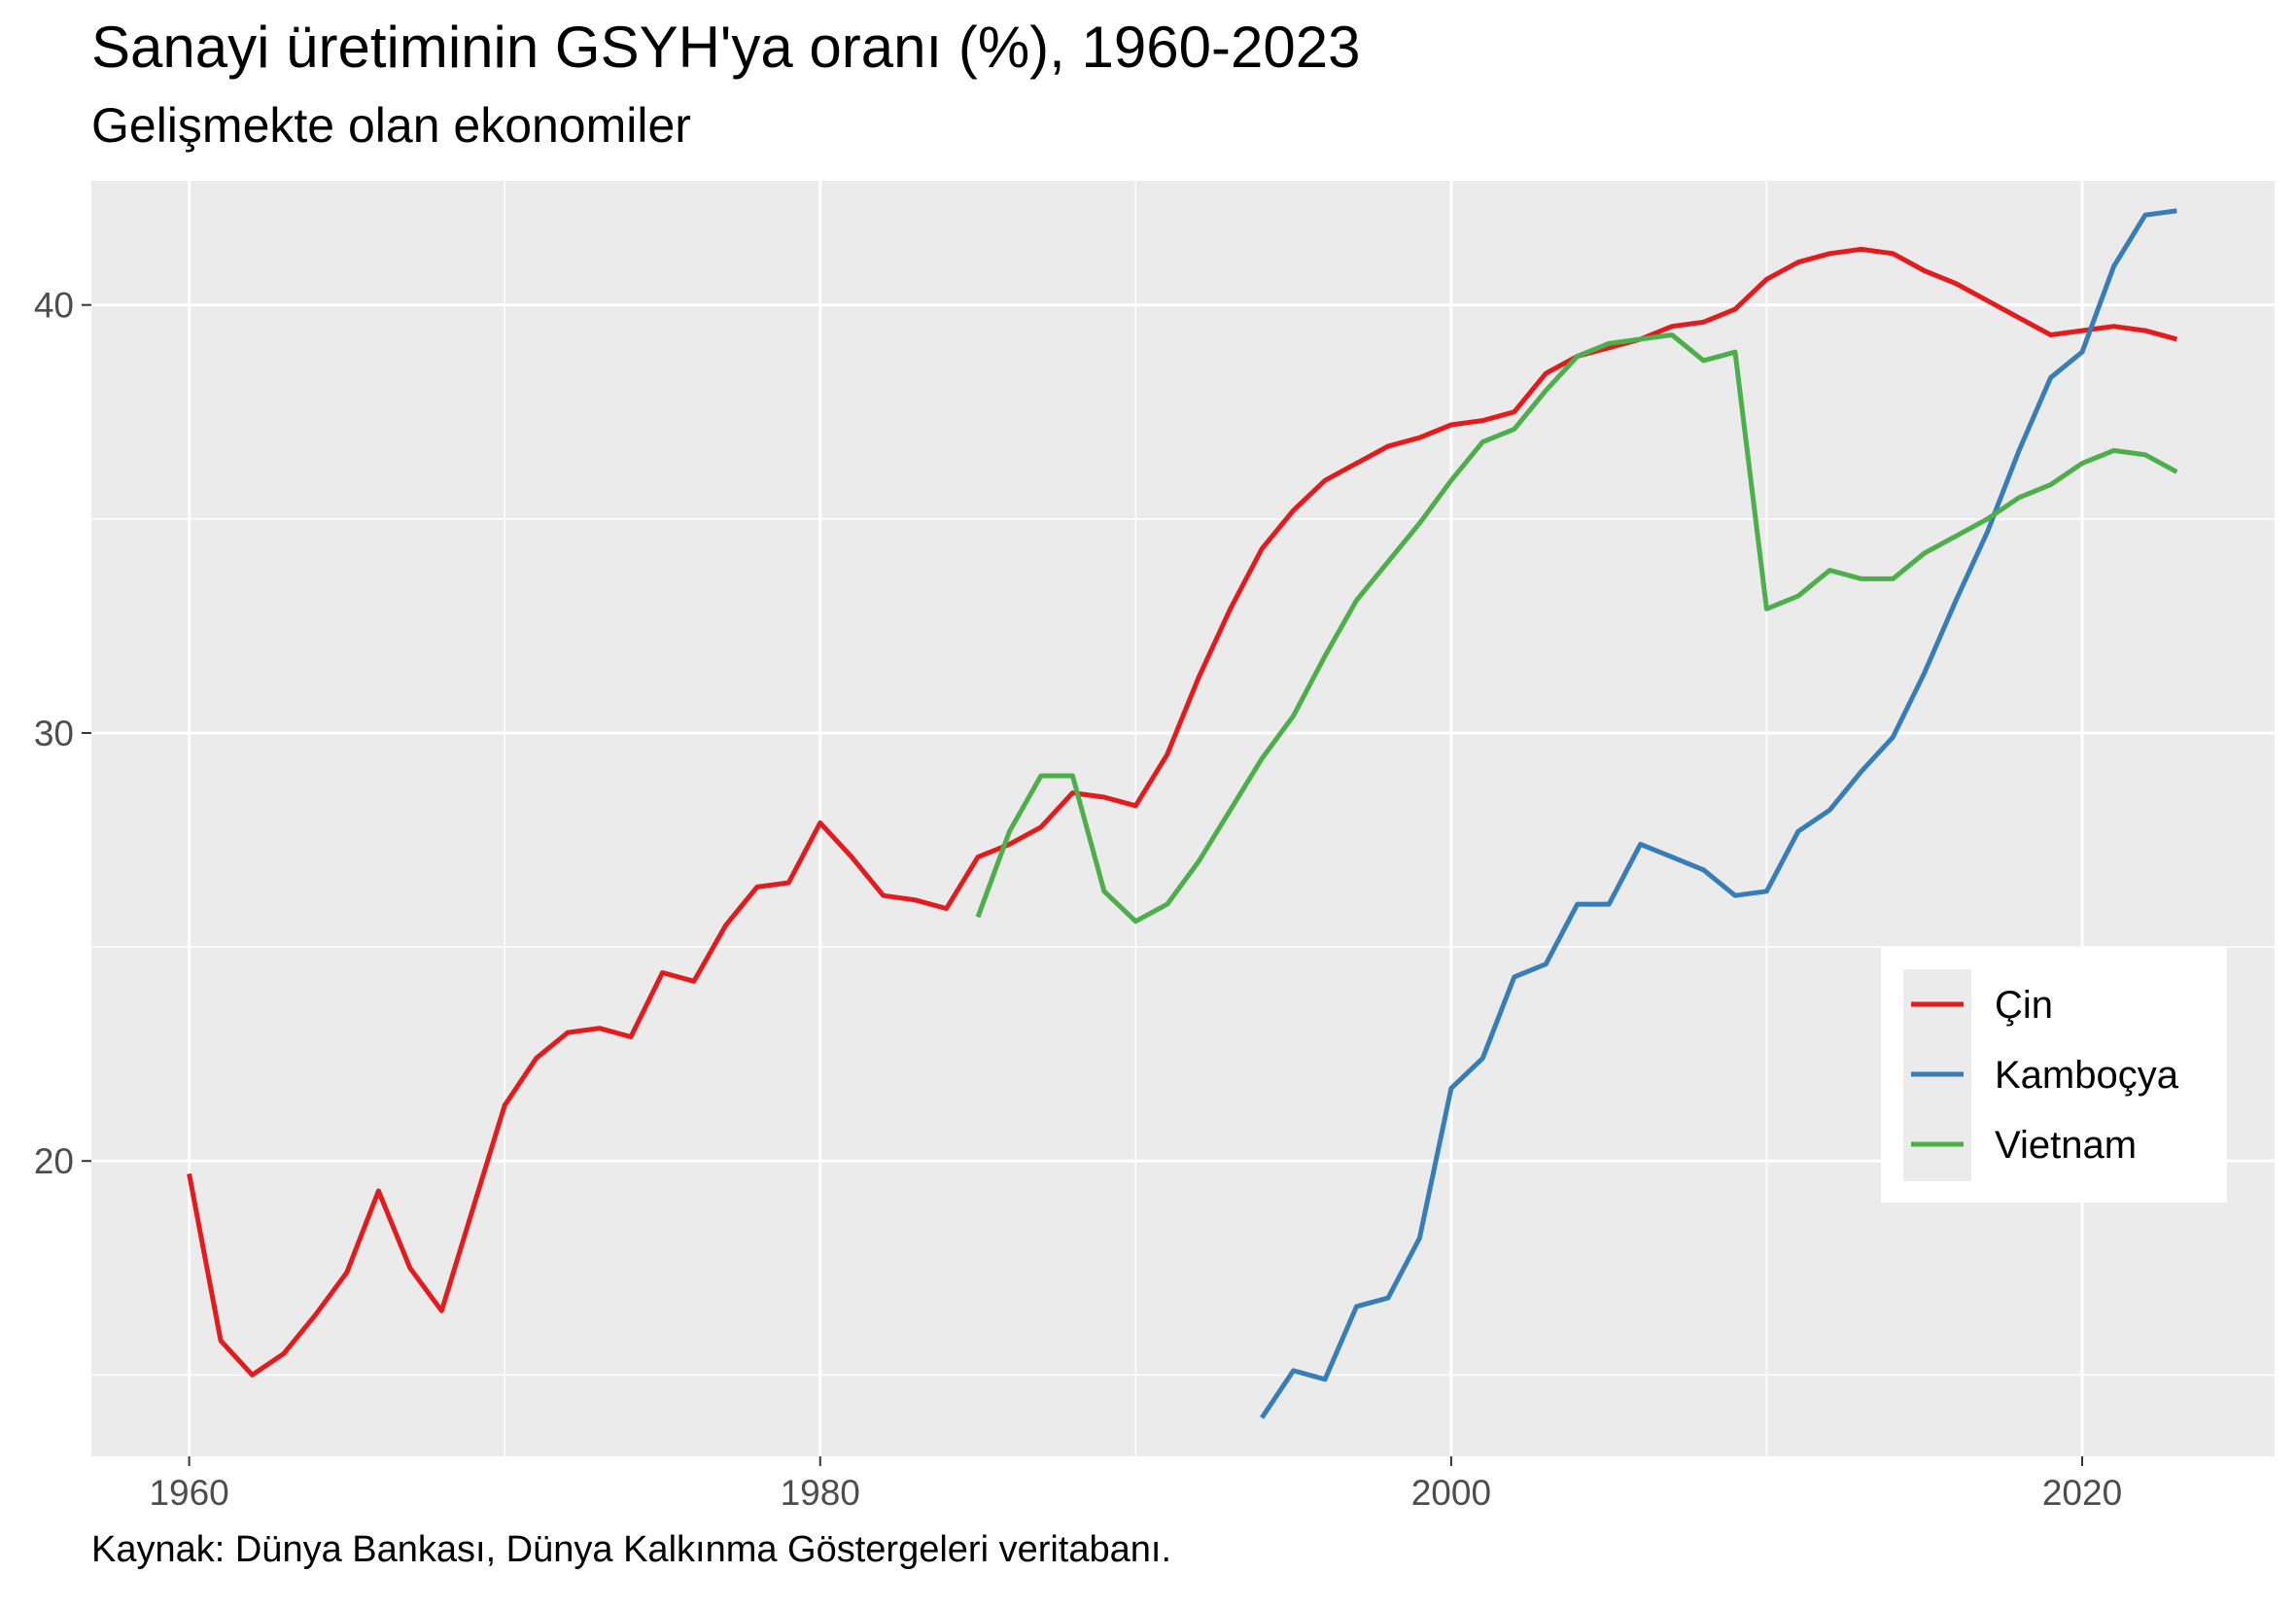 Image resolution: width=2296 pixels, height=1607 pixels. What do you see at coordinates (1451, 1493) in the screenshot?
I see `x-tick-label: 2000` at bounding box center [1451, 1493].